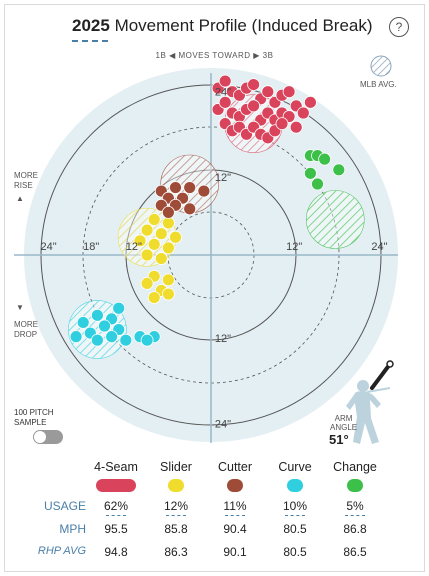  What do you see at coordinates (355, 485) in the screenshot?
I see `pitch-toggle-change` at bounding box center [355, 485].